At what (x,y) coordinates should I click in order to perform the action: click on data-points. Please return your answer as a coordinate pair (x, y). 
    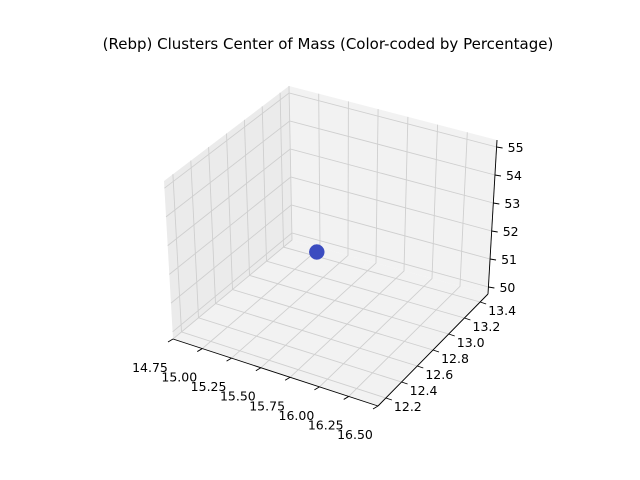
    Looking at the image, I should click on (317, 252).